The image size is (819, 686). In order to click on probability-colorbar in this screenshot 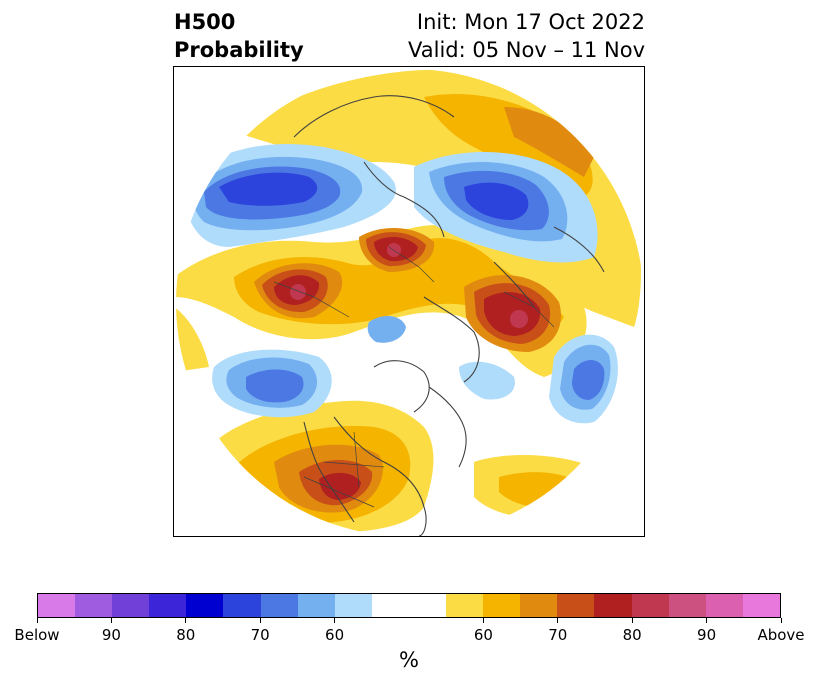, I will do `click(409, 605)`.